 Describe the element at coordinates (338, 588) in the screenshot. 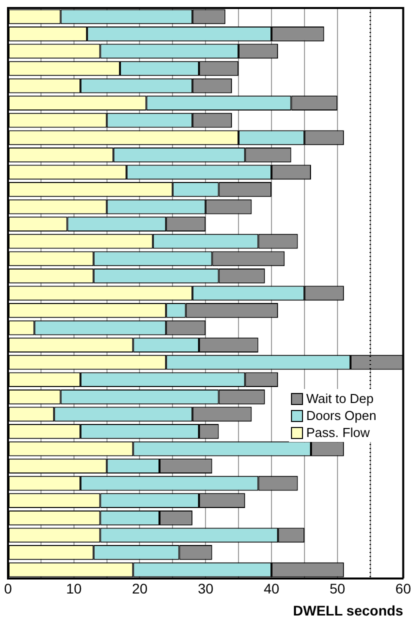

I see `x-tick-label: 50` at that location.